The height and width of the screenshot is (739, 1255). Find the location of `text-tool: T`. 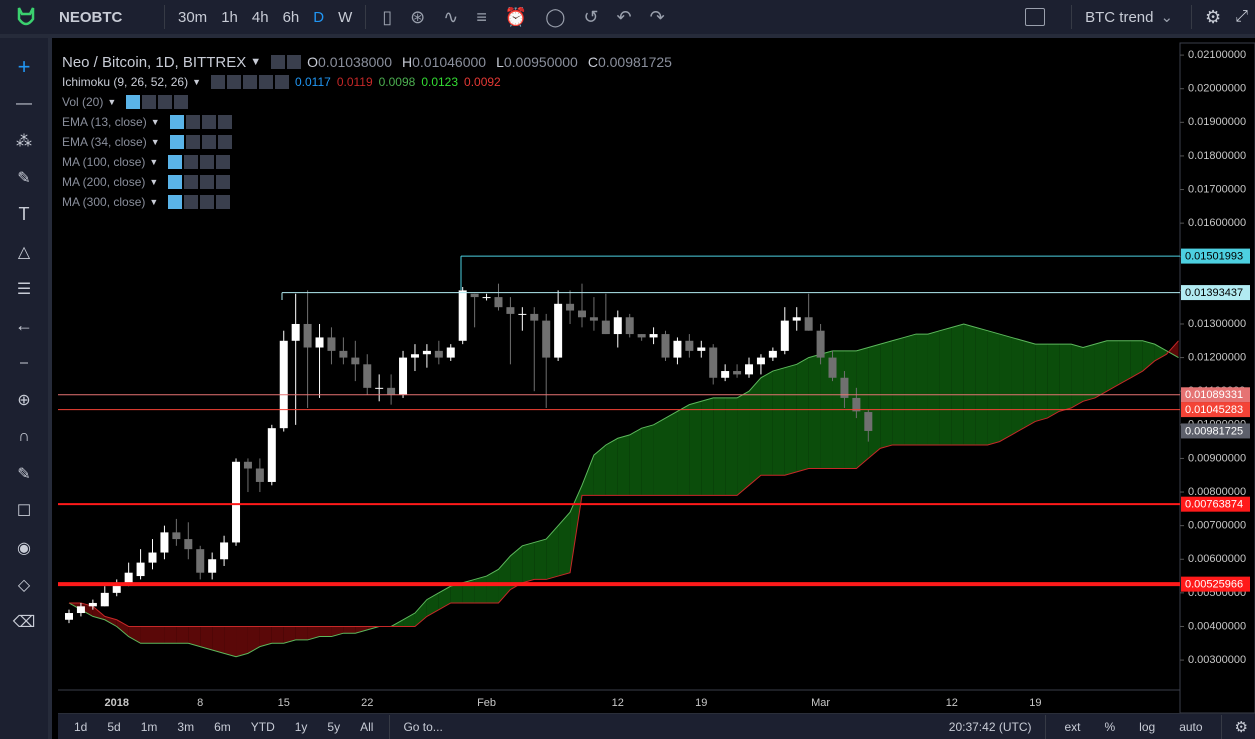

text-tool: T is located at coordinates (24, 214).